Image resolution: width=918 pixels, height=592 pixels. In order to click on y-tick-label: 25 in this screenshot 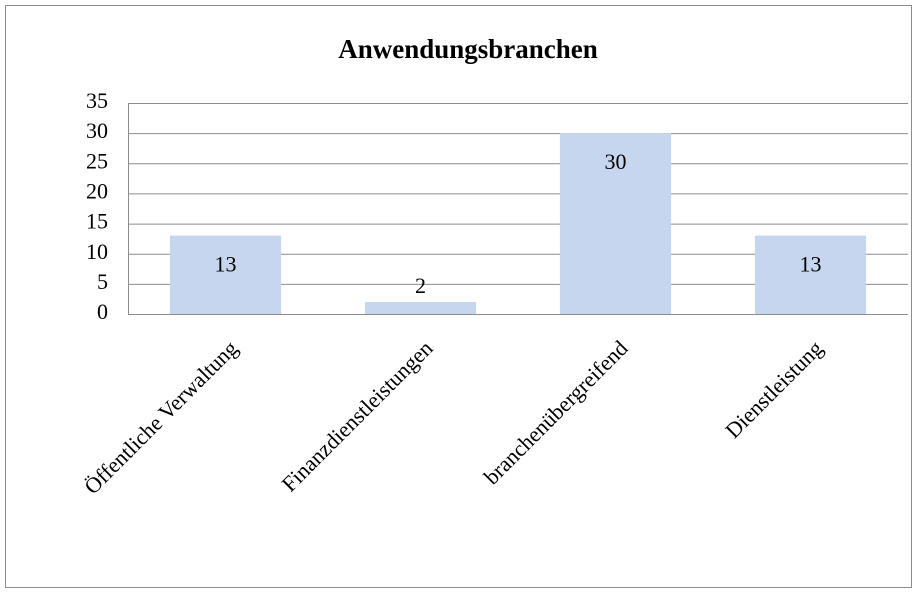, I will do `click(97, 160)`.